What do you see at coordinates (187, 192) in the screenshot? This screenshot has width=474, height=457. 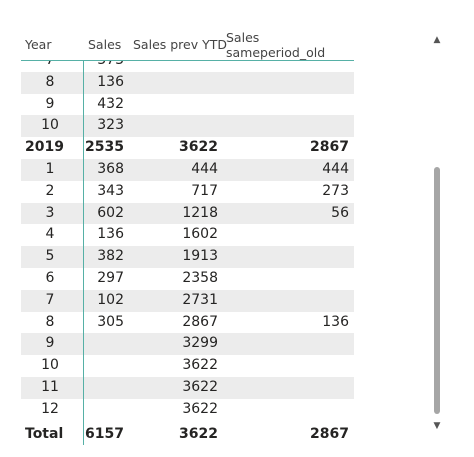 I see `table-row: 2 343 717 273` at bounding box center [187, 192].